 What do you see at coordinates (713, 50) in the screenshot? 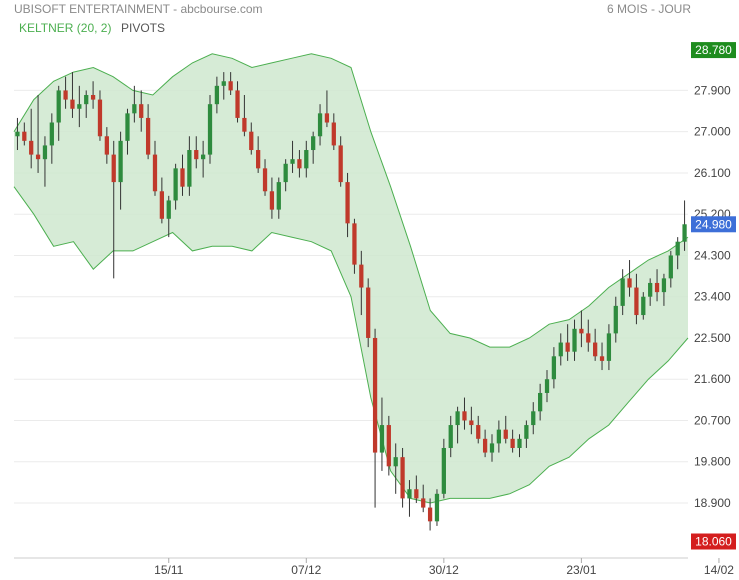
I see `high-price-badge: 28.780` at bounding box center [713, 50].